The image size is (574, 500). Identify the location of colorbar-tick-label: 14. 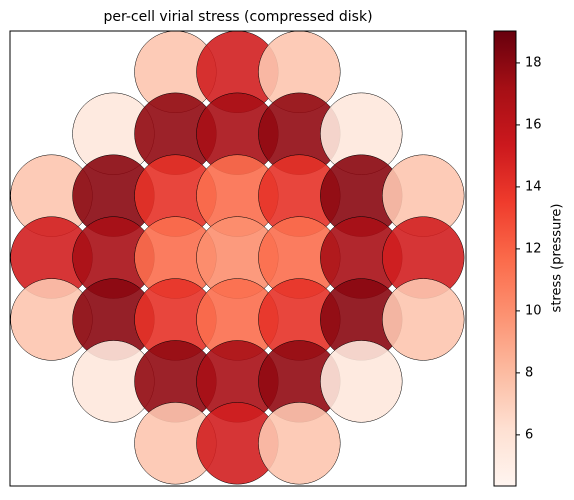
(533, 186).